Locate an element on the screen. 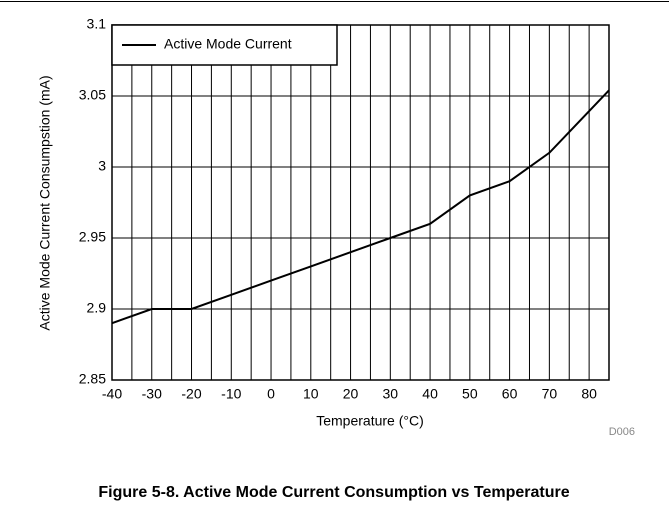  x-tick-label: 10 is located at coordinates (311, 394).